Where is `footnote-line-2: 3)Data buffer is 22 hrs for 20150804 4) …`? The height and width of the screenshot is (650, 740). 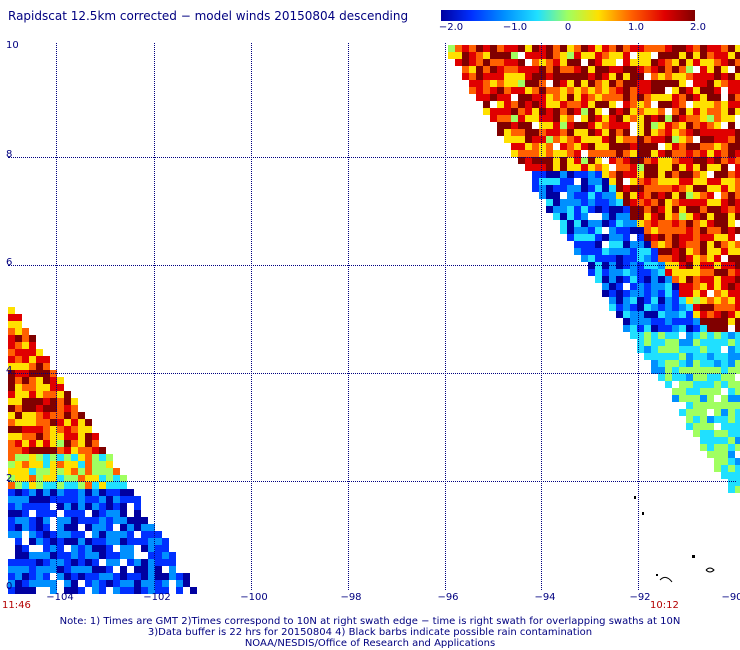 footnote-line-2: 3)Data buffer is 22 hrs for 20150804 4) … is located at coordinates (370, 632).